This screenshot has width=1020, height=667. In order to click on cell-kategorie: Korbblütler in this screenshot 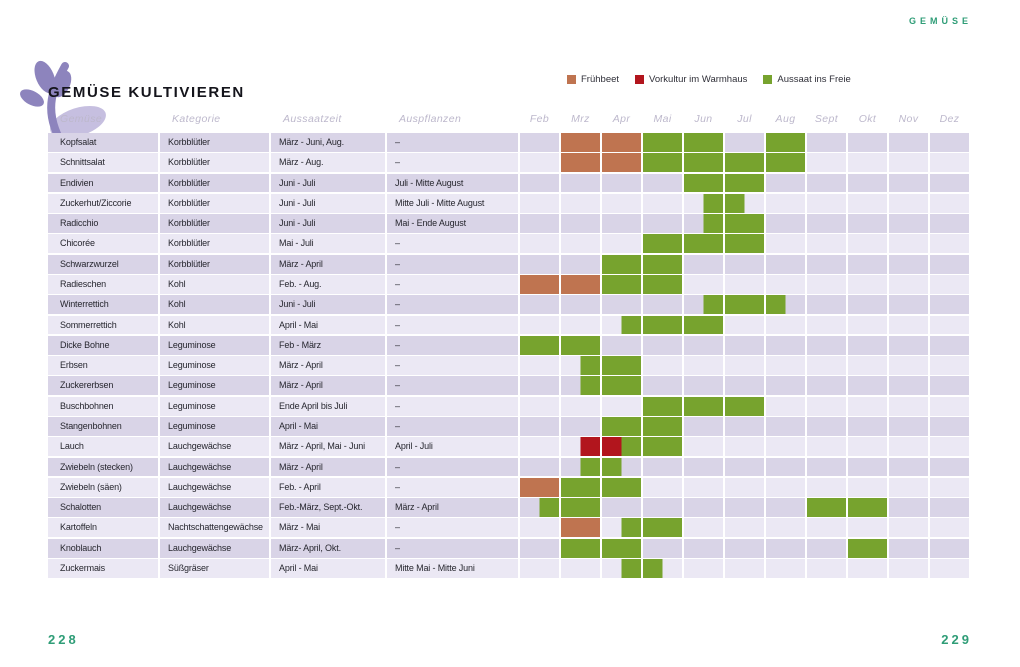, I will do `click(214, 203)`.